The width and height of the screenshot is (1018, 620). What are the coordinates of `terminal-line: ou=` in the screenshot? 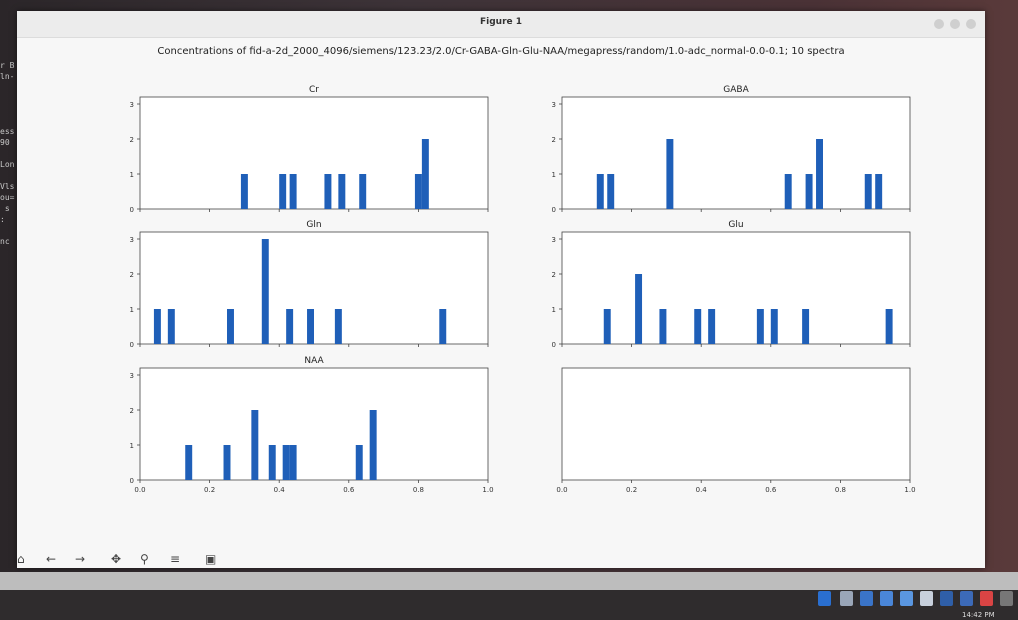 It's located at (7, 197).